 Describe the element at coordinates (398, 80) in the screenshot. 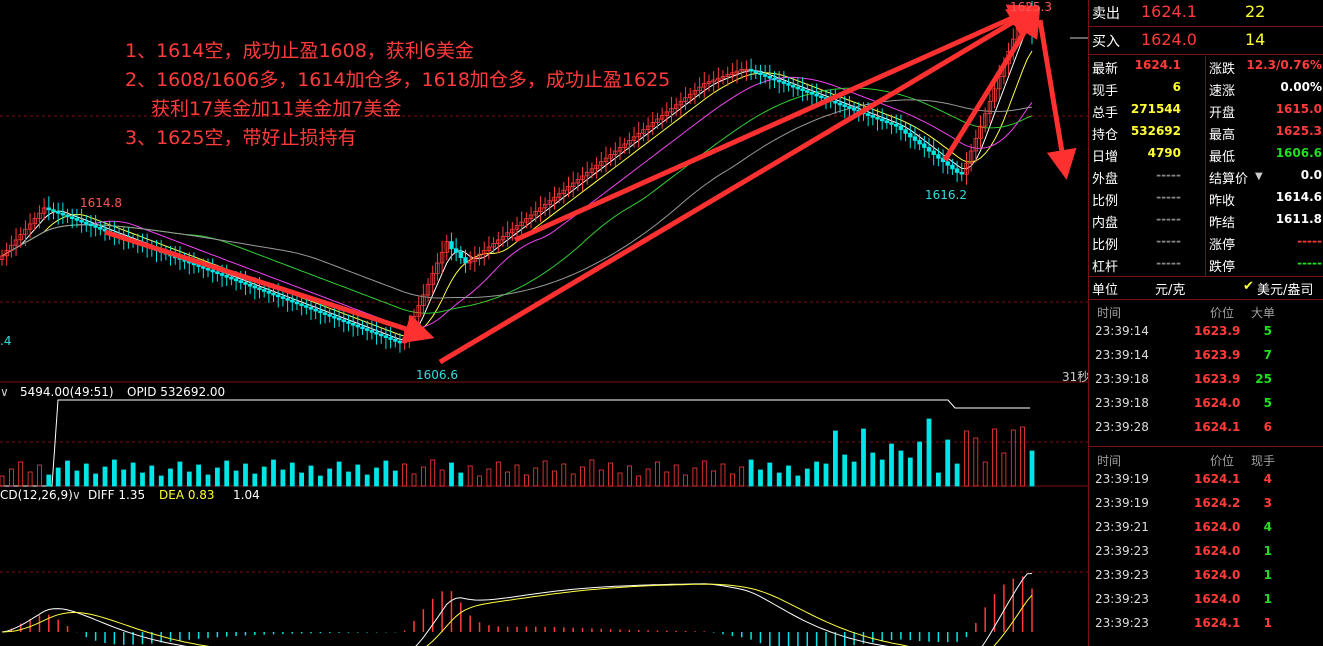

I see `annotation-line-2: 2、1608/1606多，1614加仓多，1618加仓多，成功止盈1625` at that location.